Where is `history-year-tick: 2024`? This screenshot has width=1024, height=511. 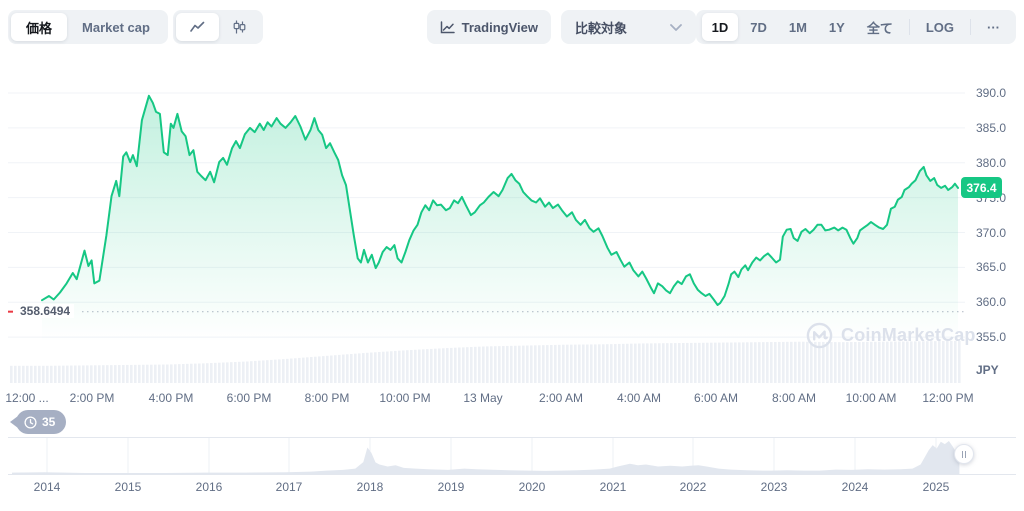 history-year-tick: 2024 is located at coordinates (855, 487).